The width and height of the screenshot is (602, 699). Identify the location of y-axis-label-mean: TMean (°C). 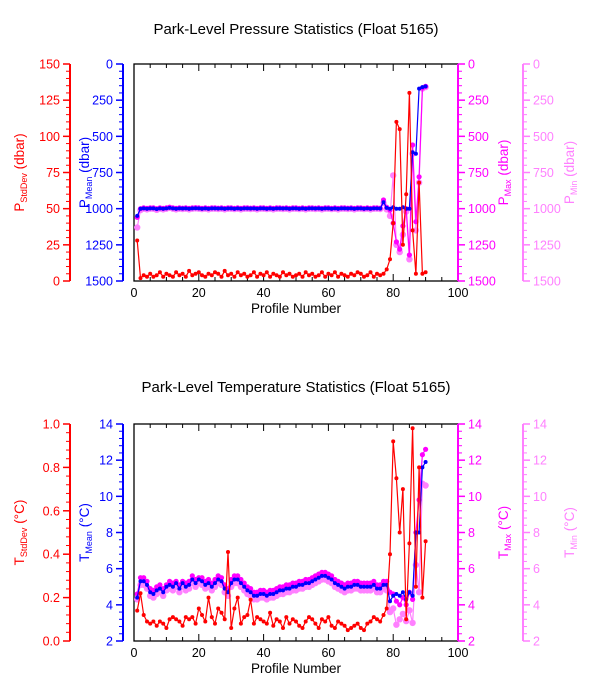
(85, 532).